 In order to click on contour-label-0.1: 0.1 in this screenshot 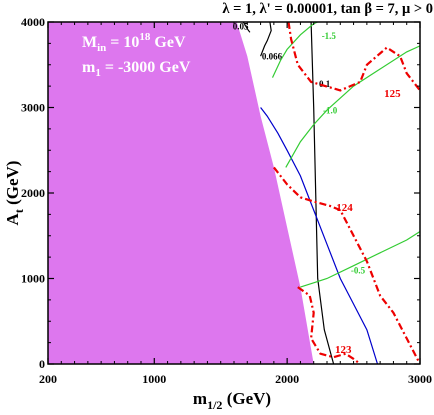, I will do `click(325, 84)`.